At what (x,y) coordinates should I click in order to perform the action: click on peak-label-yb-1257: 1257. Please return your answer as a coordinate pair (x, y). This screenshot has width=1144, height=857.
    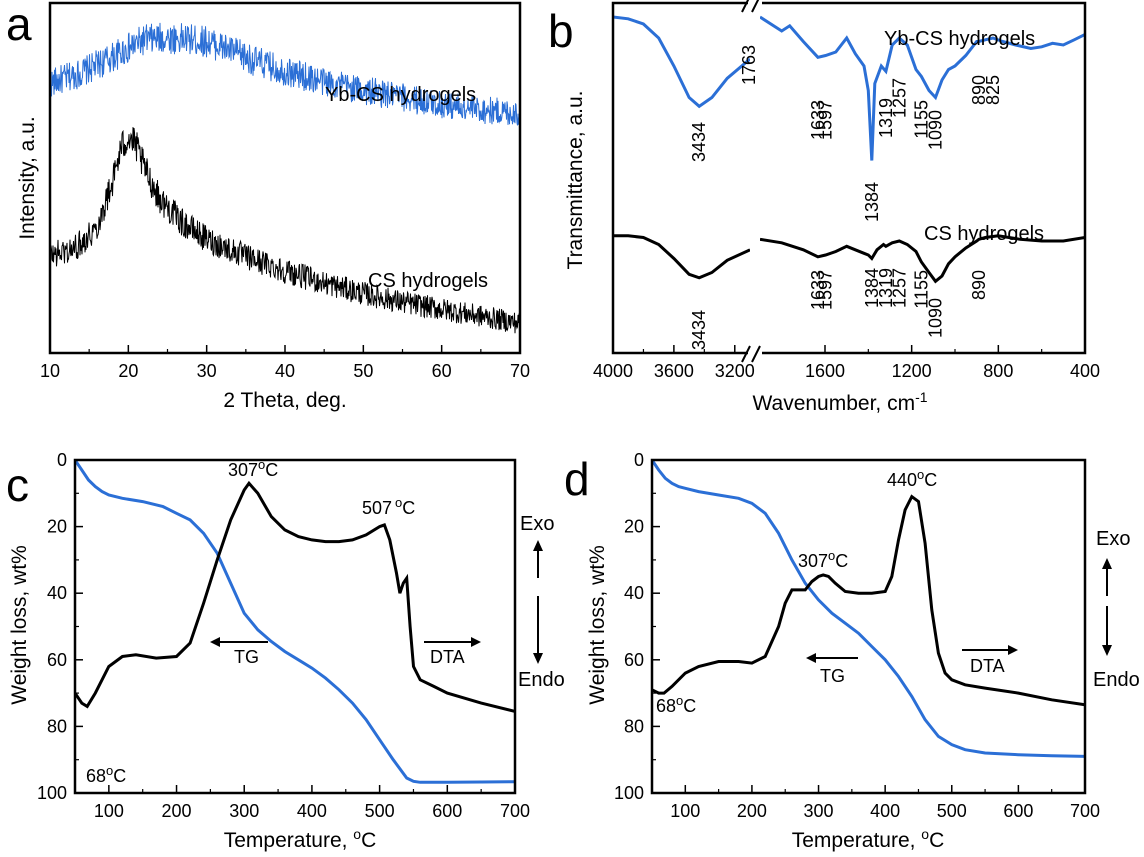
    Looking at the image, I should click on (899, 98).